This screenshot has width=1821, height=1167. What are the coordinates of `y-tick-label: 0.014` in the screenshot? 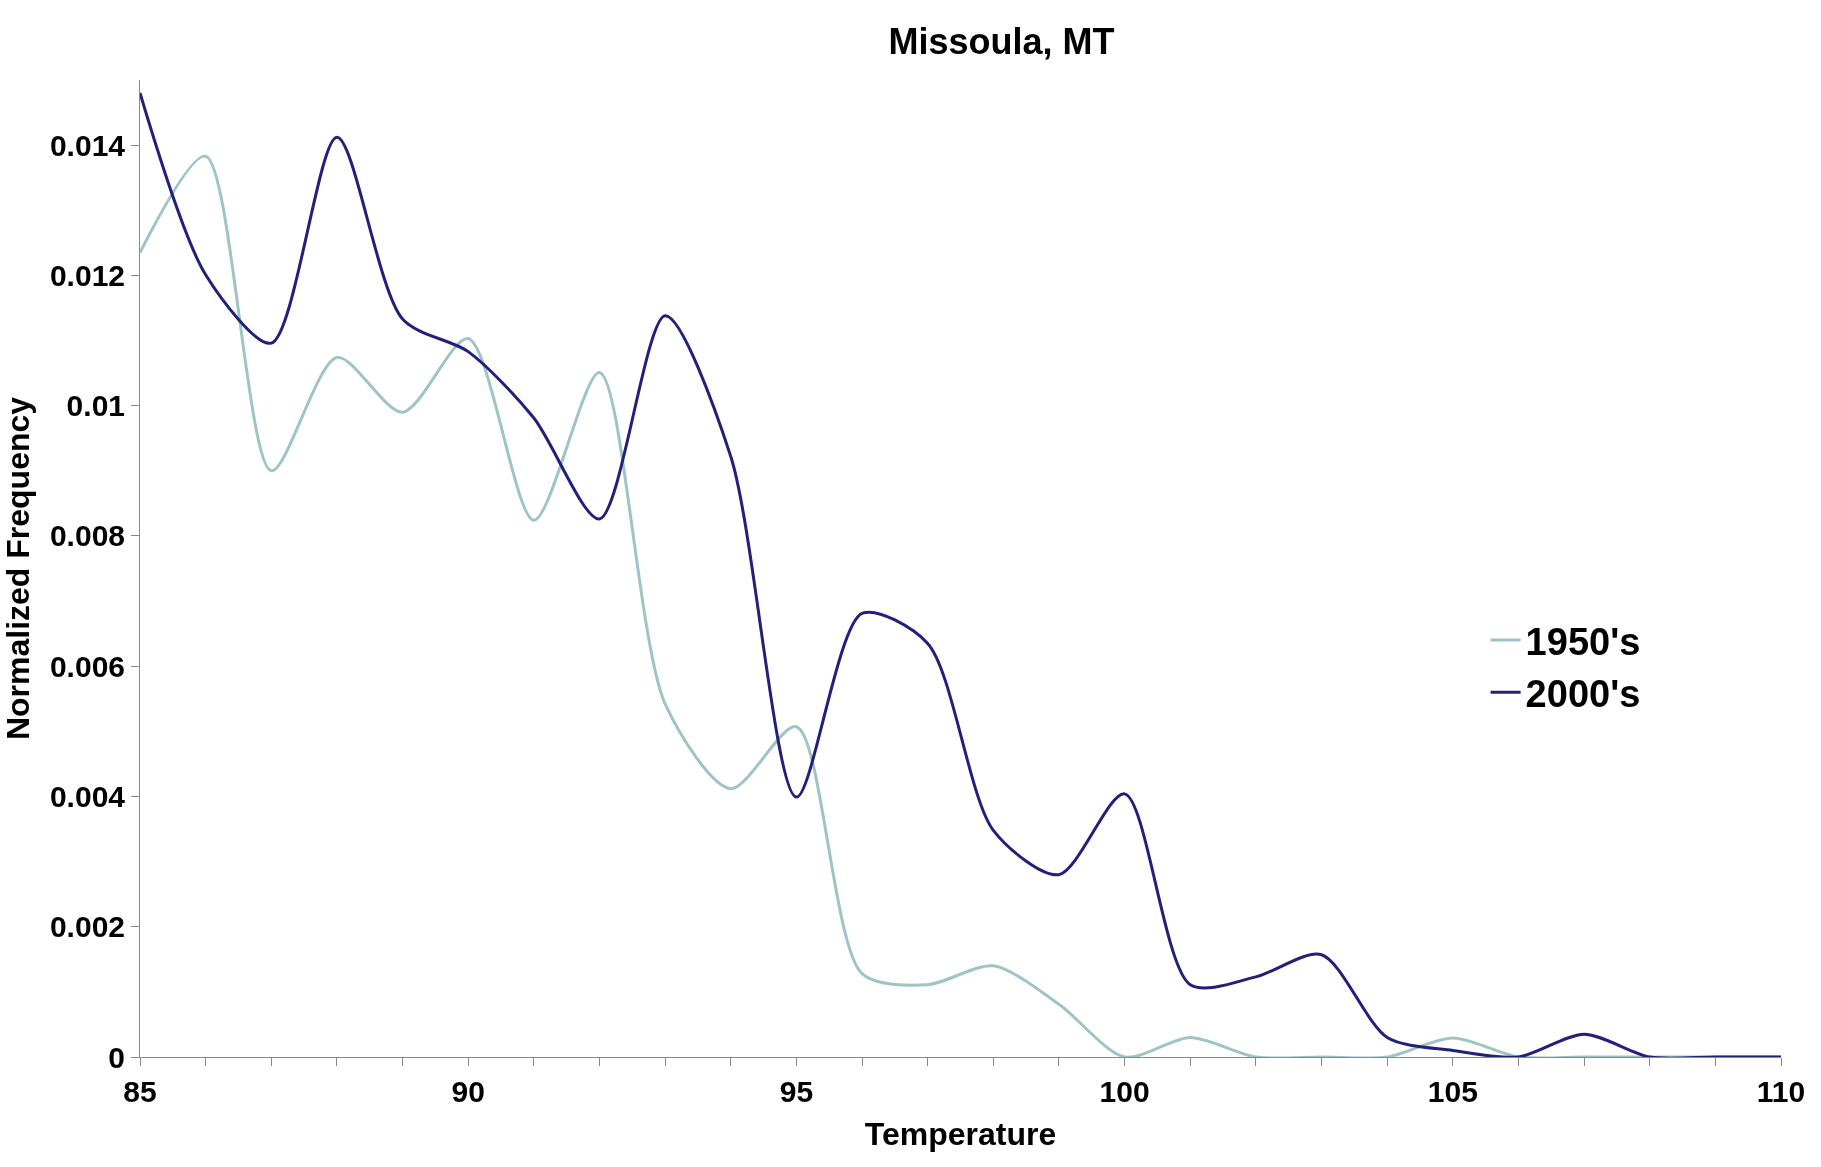 It's located at (87, 145).